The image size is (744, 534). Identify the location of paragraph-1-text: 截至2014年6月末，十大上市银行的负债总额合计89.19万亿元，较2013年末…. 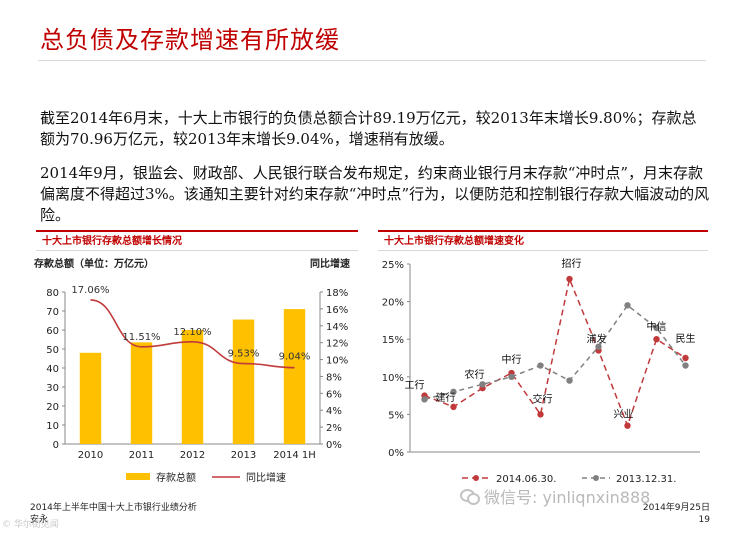
(368, 128).